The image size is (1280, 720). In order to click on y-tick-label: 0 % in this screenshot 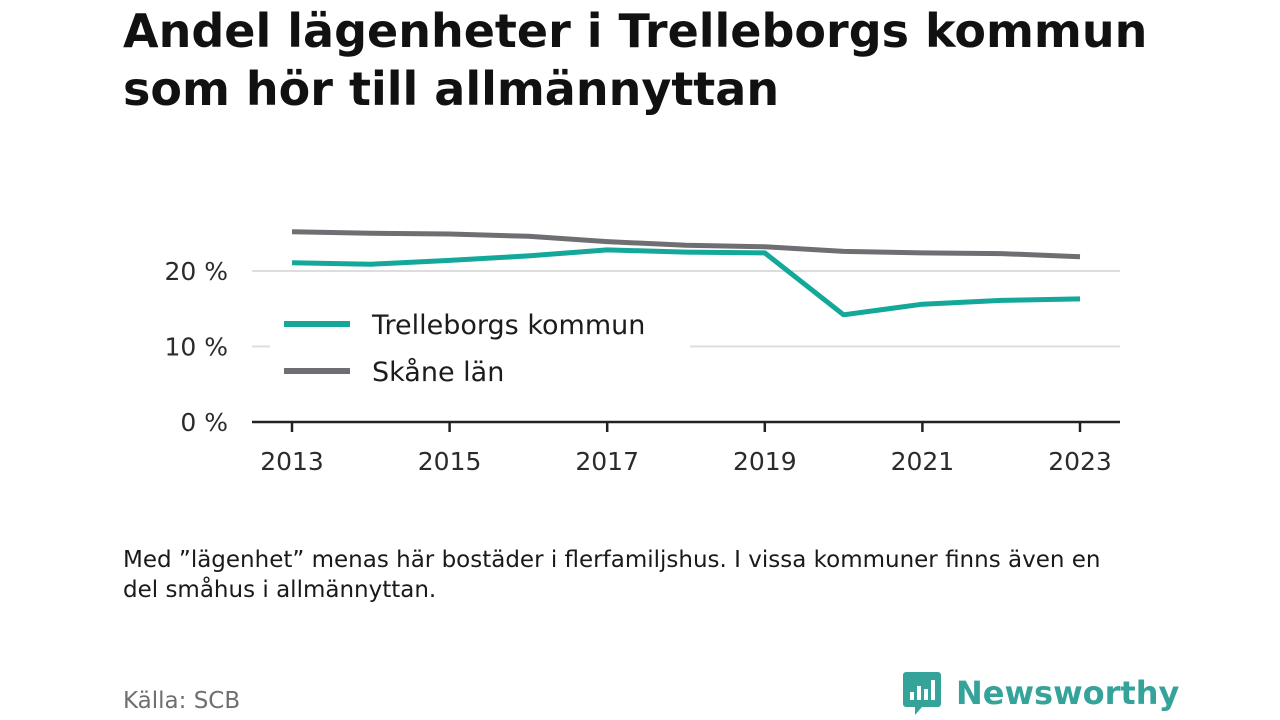, I will do `click(204, 422)`.